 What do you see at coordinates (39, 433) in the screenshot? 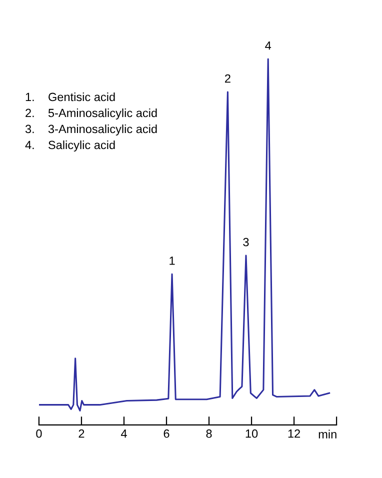
I see `x-tick-label: 0` at bounding box center [39, 433].